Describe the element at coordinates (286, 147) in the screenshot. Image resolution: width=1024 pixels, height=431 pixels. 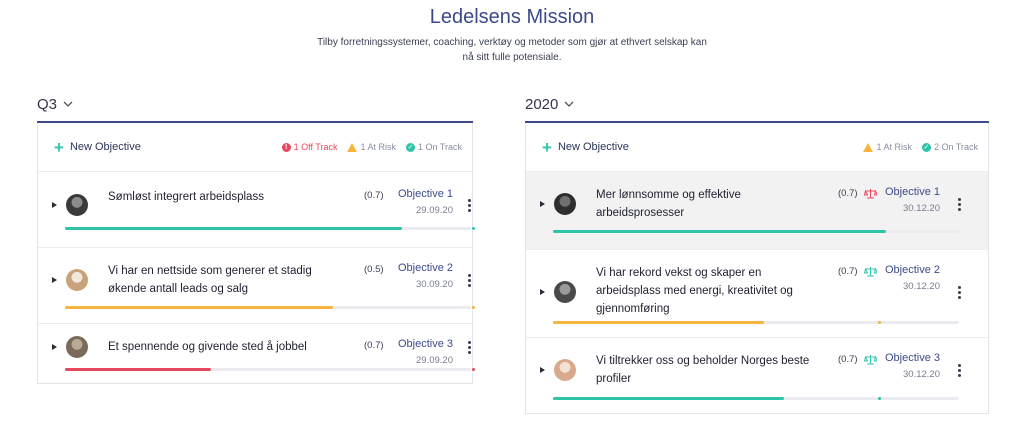
I see `exclamation-circle-icon: !` at that location.